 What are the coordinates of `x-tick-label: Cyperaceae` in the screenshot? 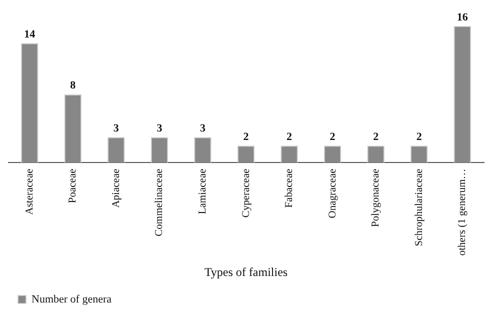 It's located at (246, 193).